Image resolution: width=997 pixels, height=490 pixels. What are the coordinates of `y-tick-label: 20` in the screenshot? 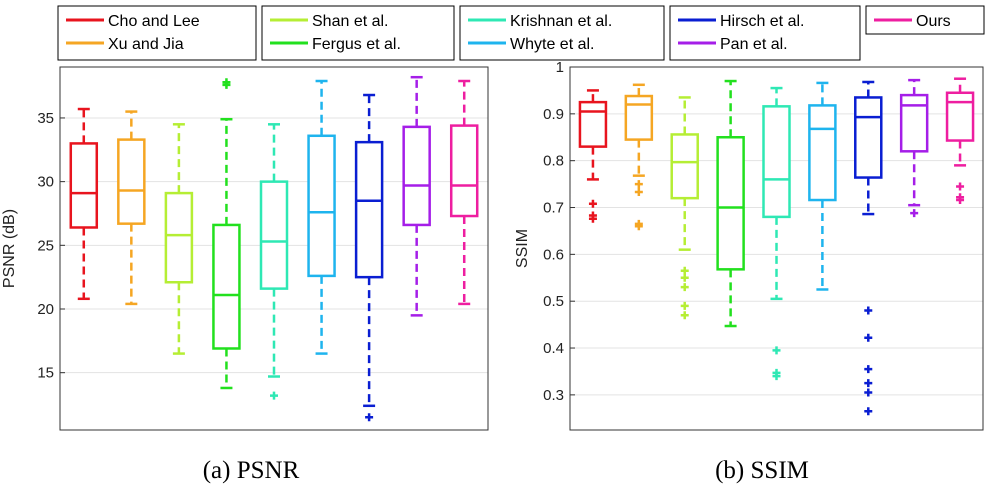 It's located at (45, 309).